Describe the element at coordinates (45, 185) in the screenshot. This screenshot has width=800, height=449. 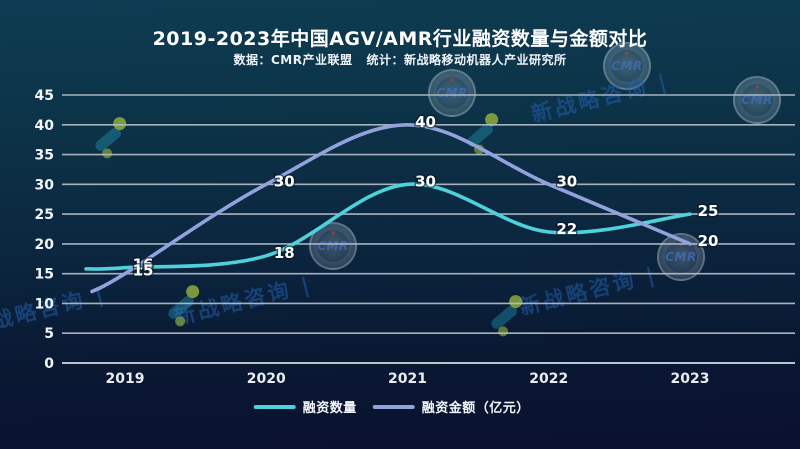
I see `y-axis-label: 30` at that location.